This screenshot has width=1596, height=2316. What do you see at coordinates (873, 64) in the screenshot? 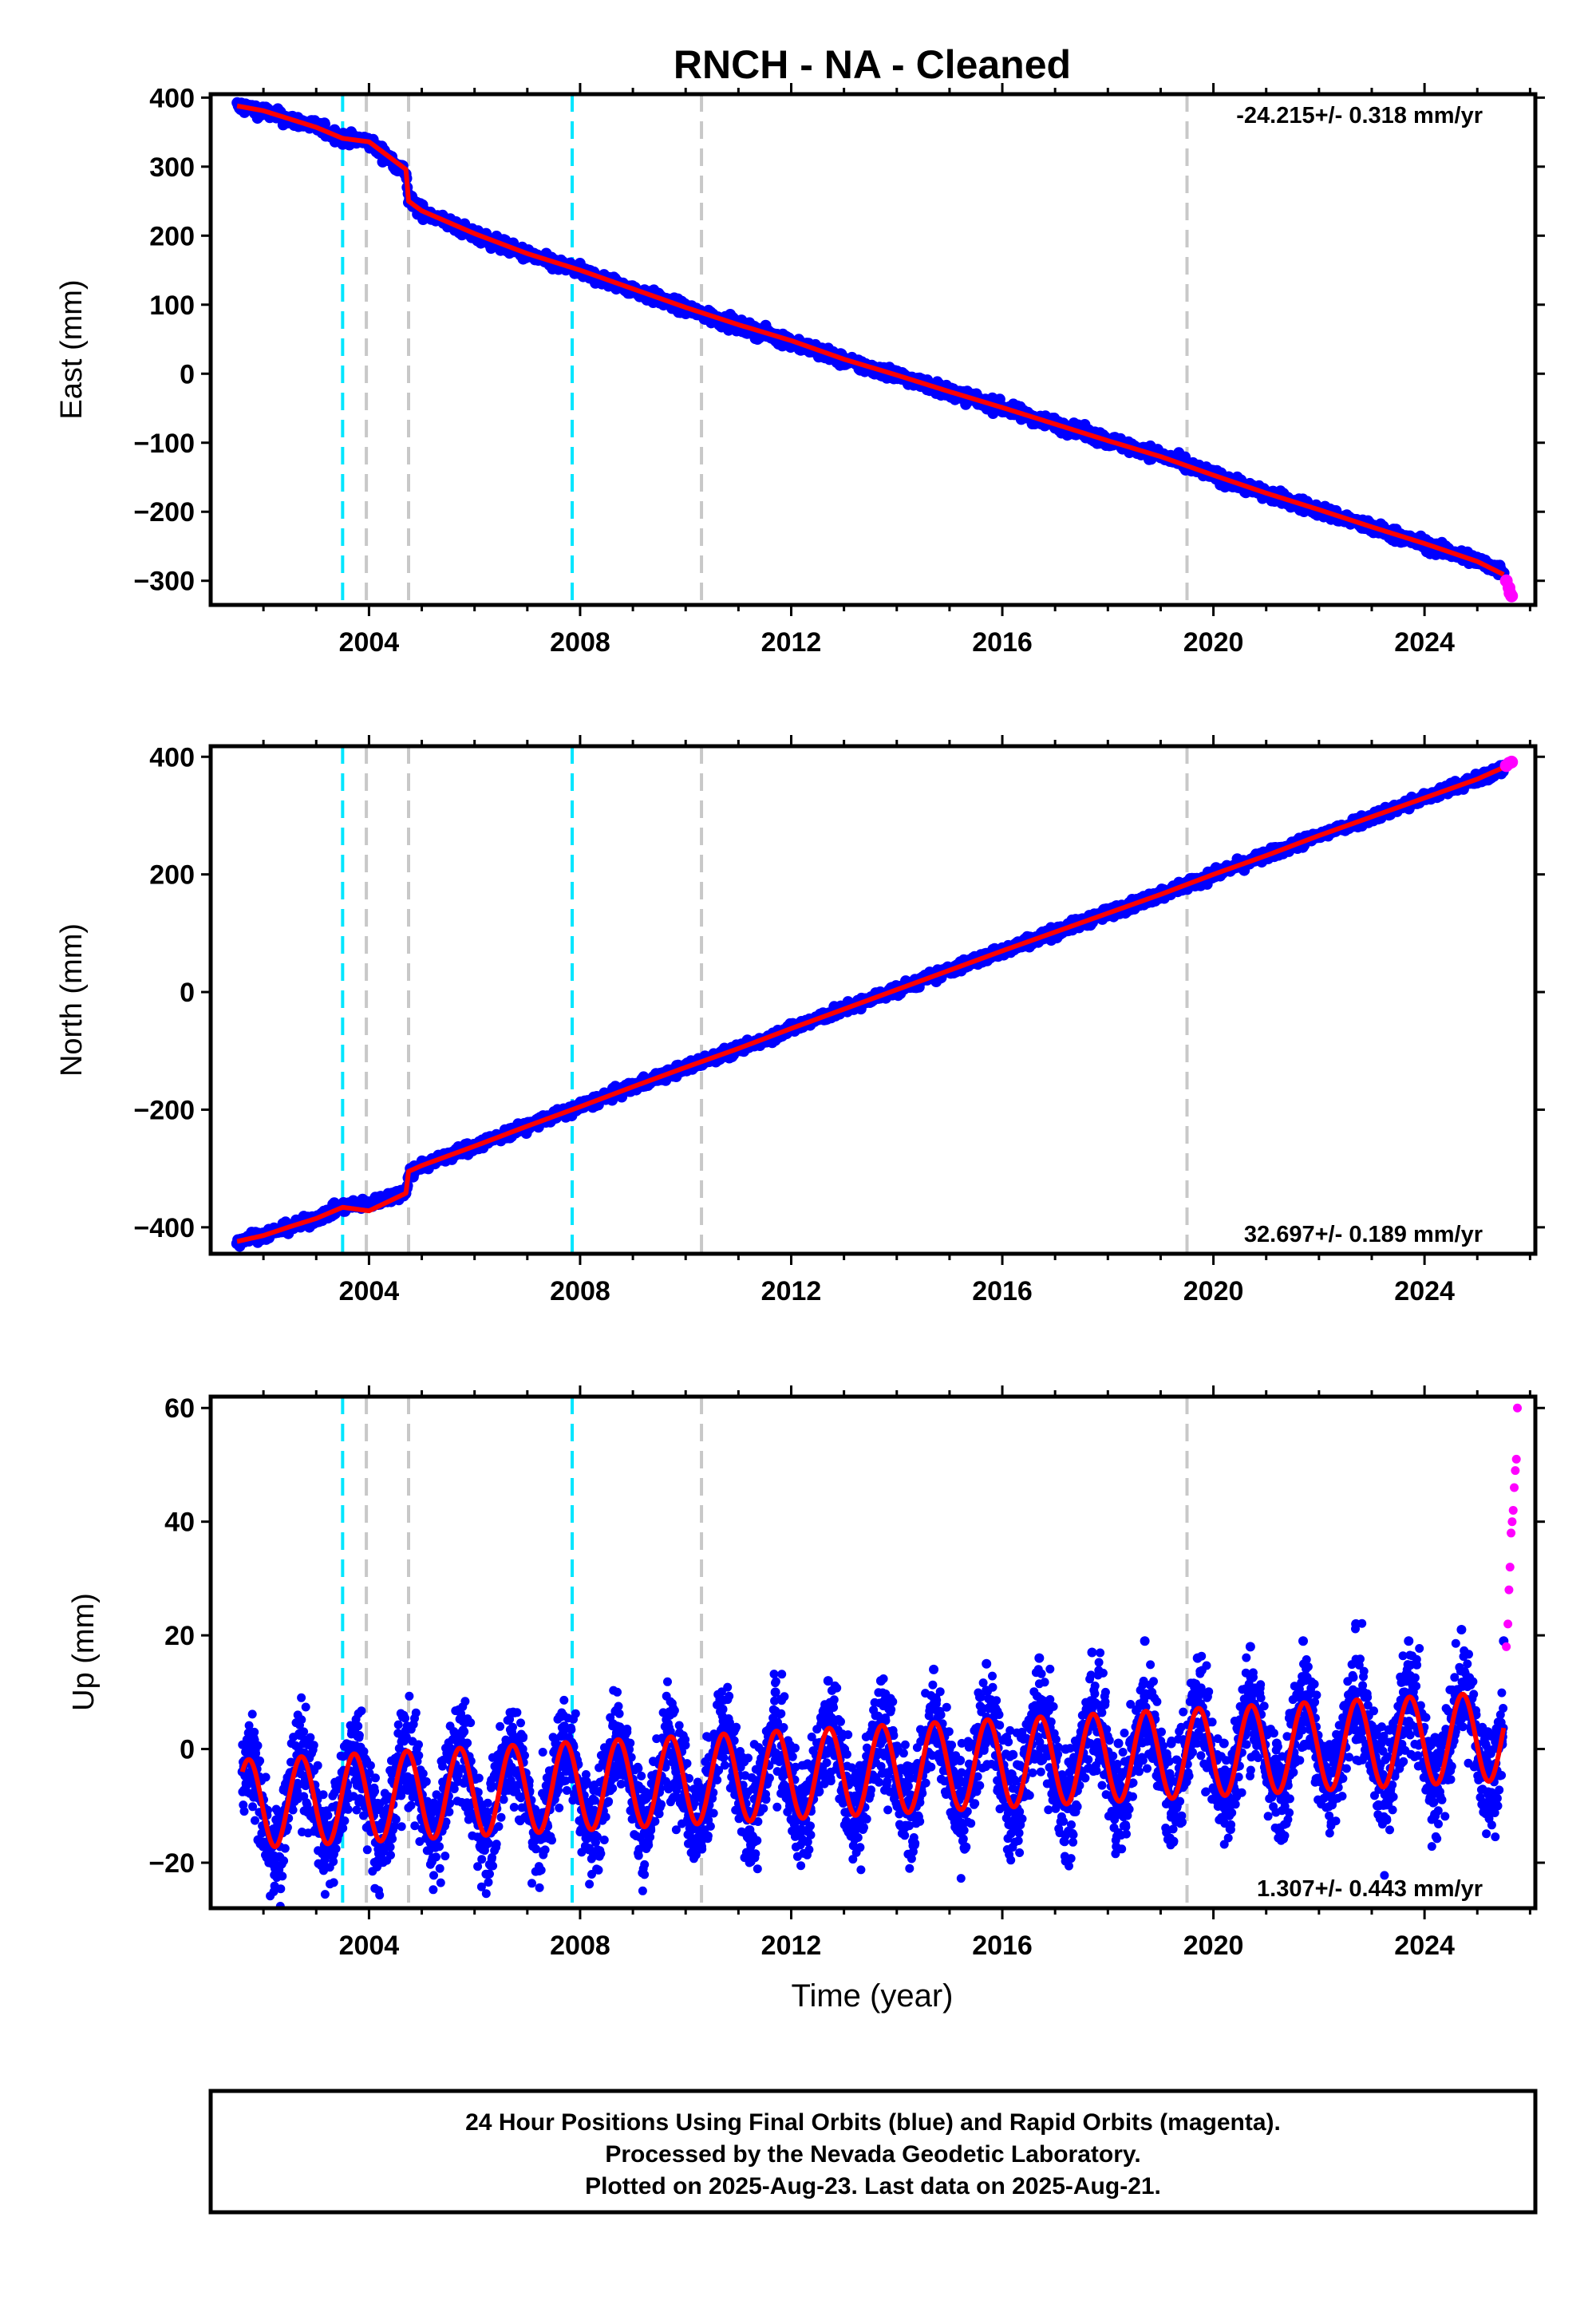
I see `figure-title: RNCH - NA - Cleaned` at bounding box center [873, 64].